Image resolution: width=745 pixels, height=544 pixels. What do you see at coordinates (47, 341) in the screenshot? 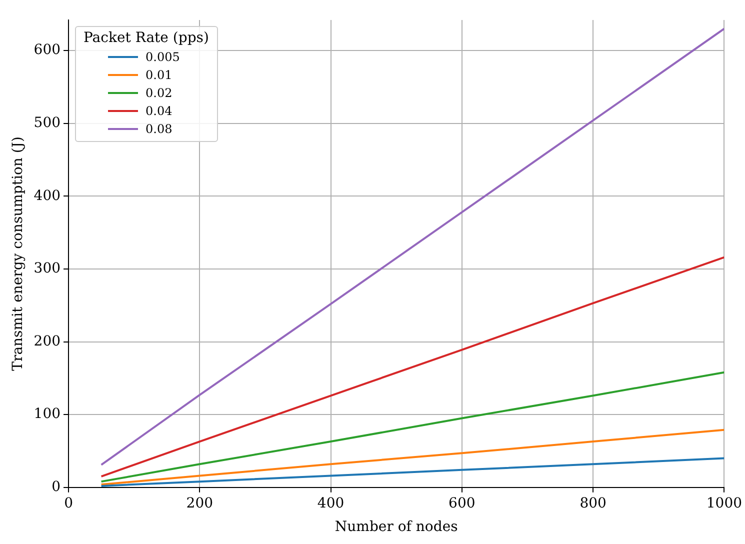
I see `y-tick-label: 200` at bounding box center [47, 341].